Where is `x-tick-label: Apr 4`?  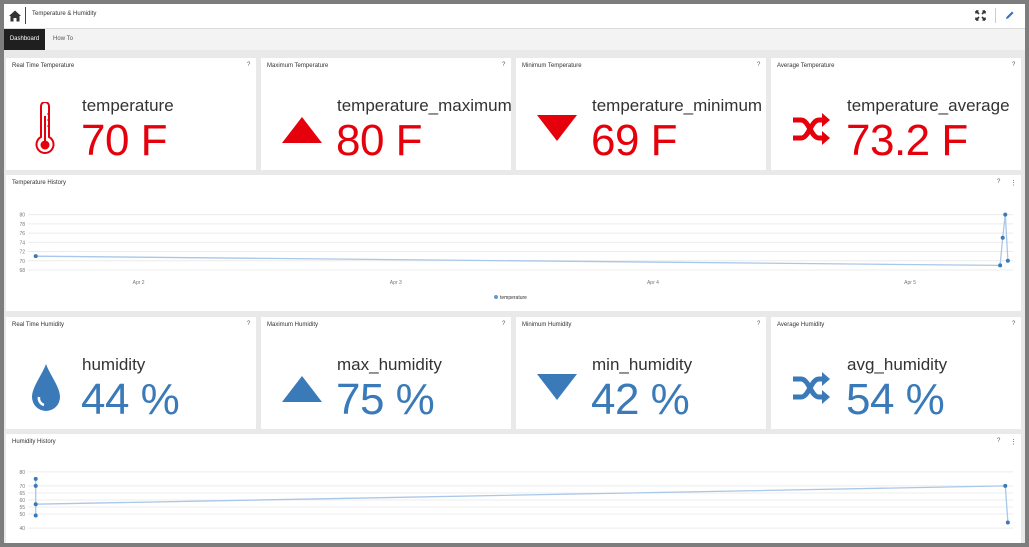 x-tick-label: Apr 4 is located at coordinates (653, 283).